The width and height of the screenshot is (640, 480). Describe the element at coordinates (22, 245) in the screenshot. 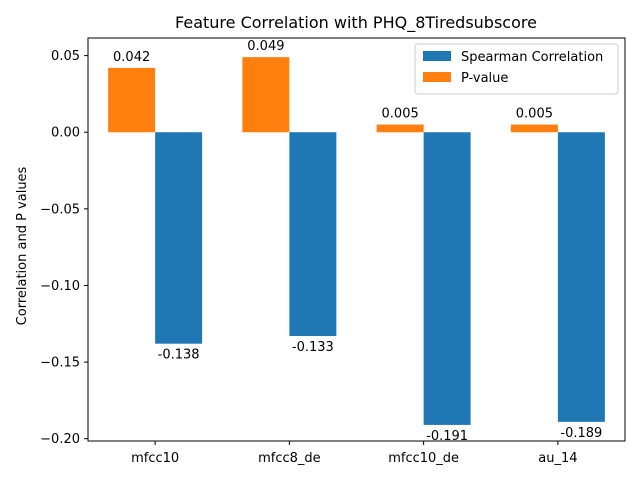

I see `y-axis-label: Correlation and P values` at that location.